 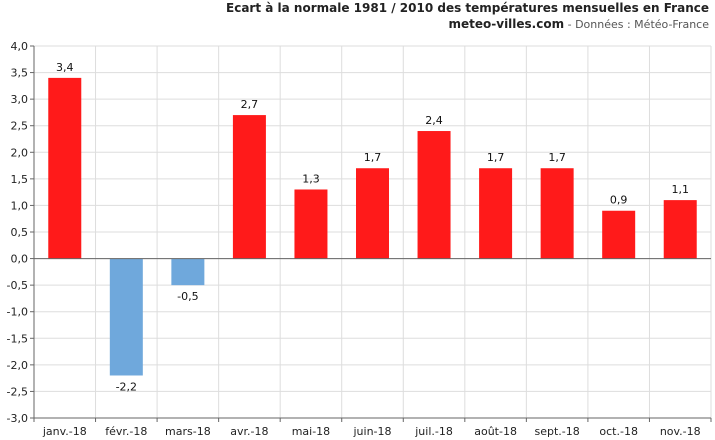 I want to click on y-tick-label: -2,5, so click(x=17, y=391).